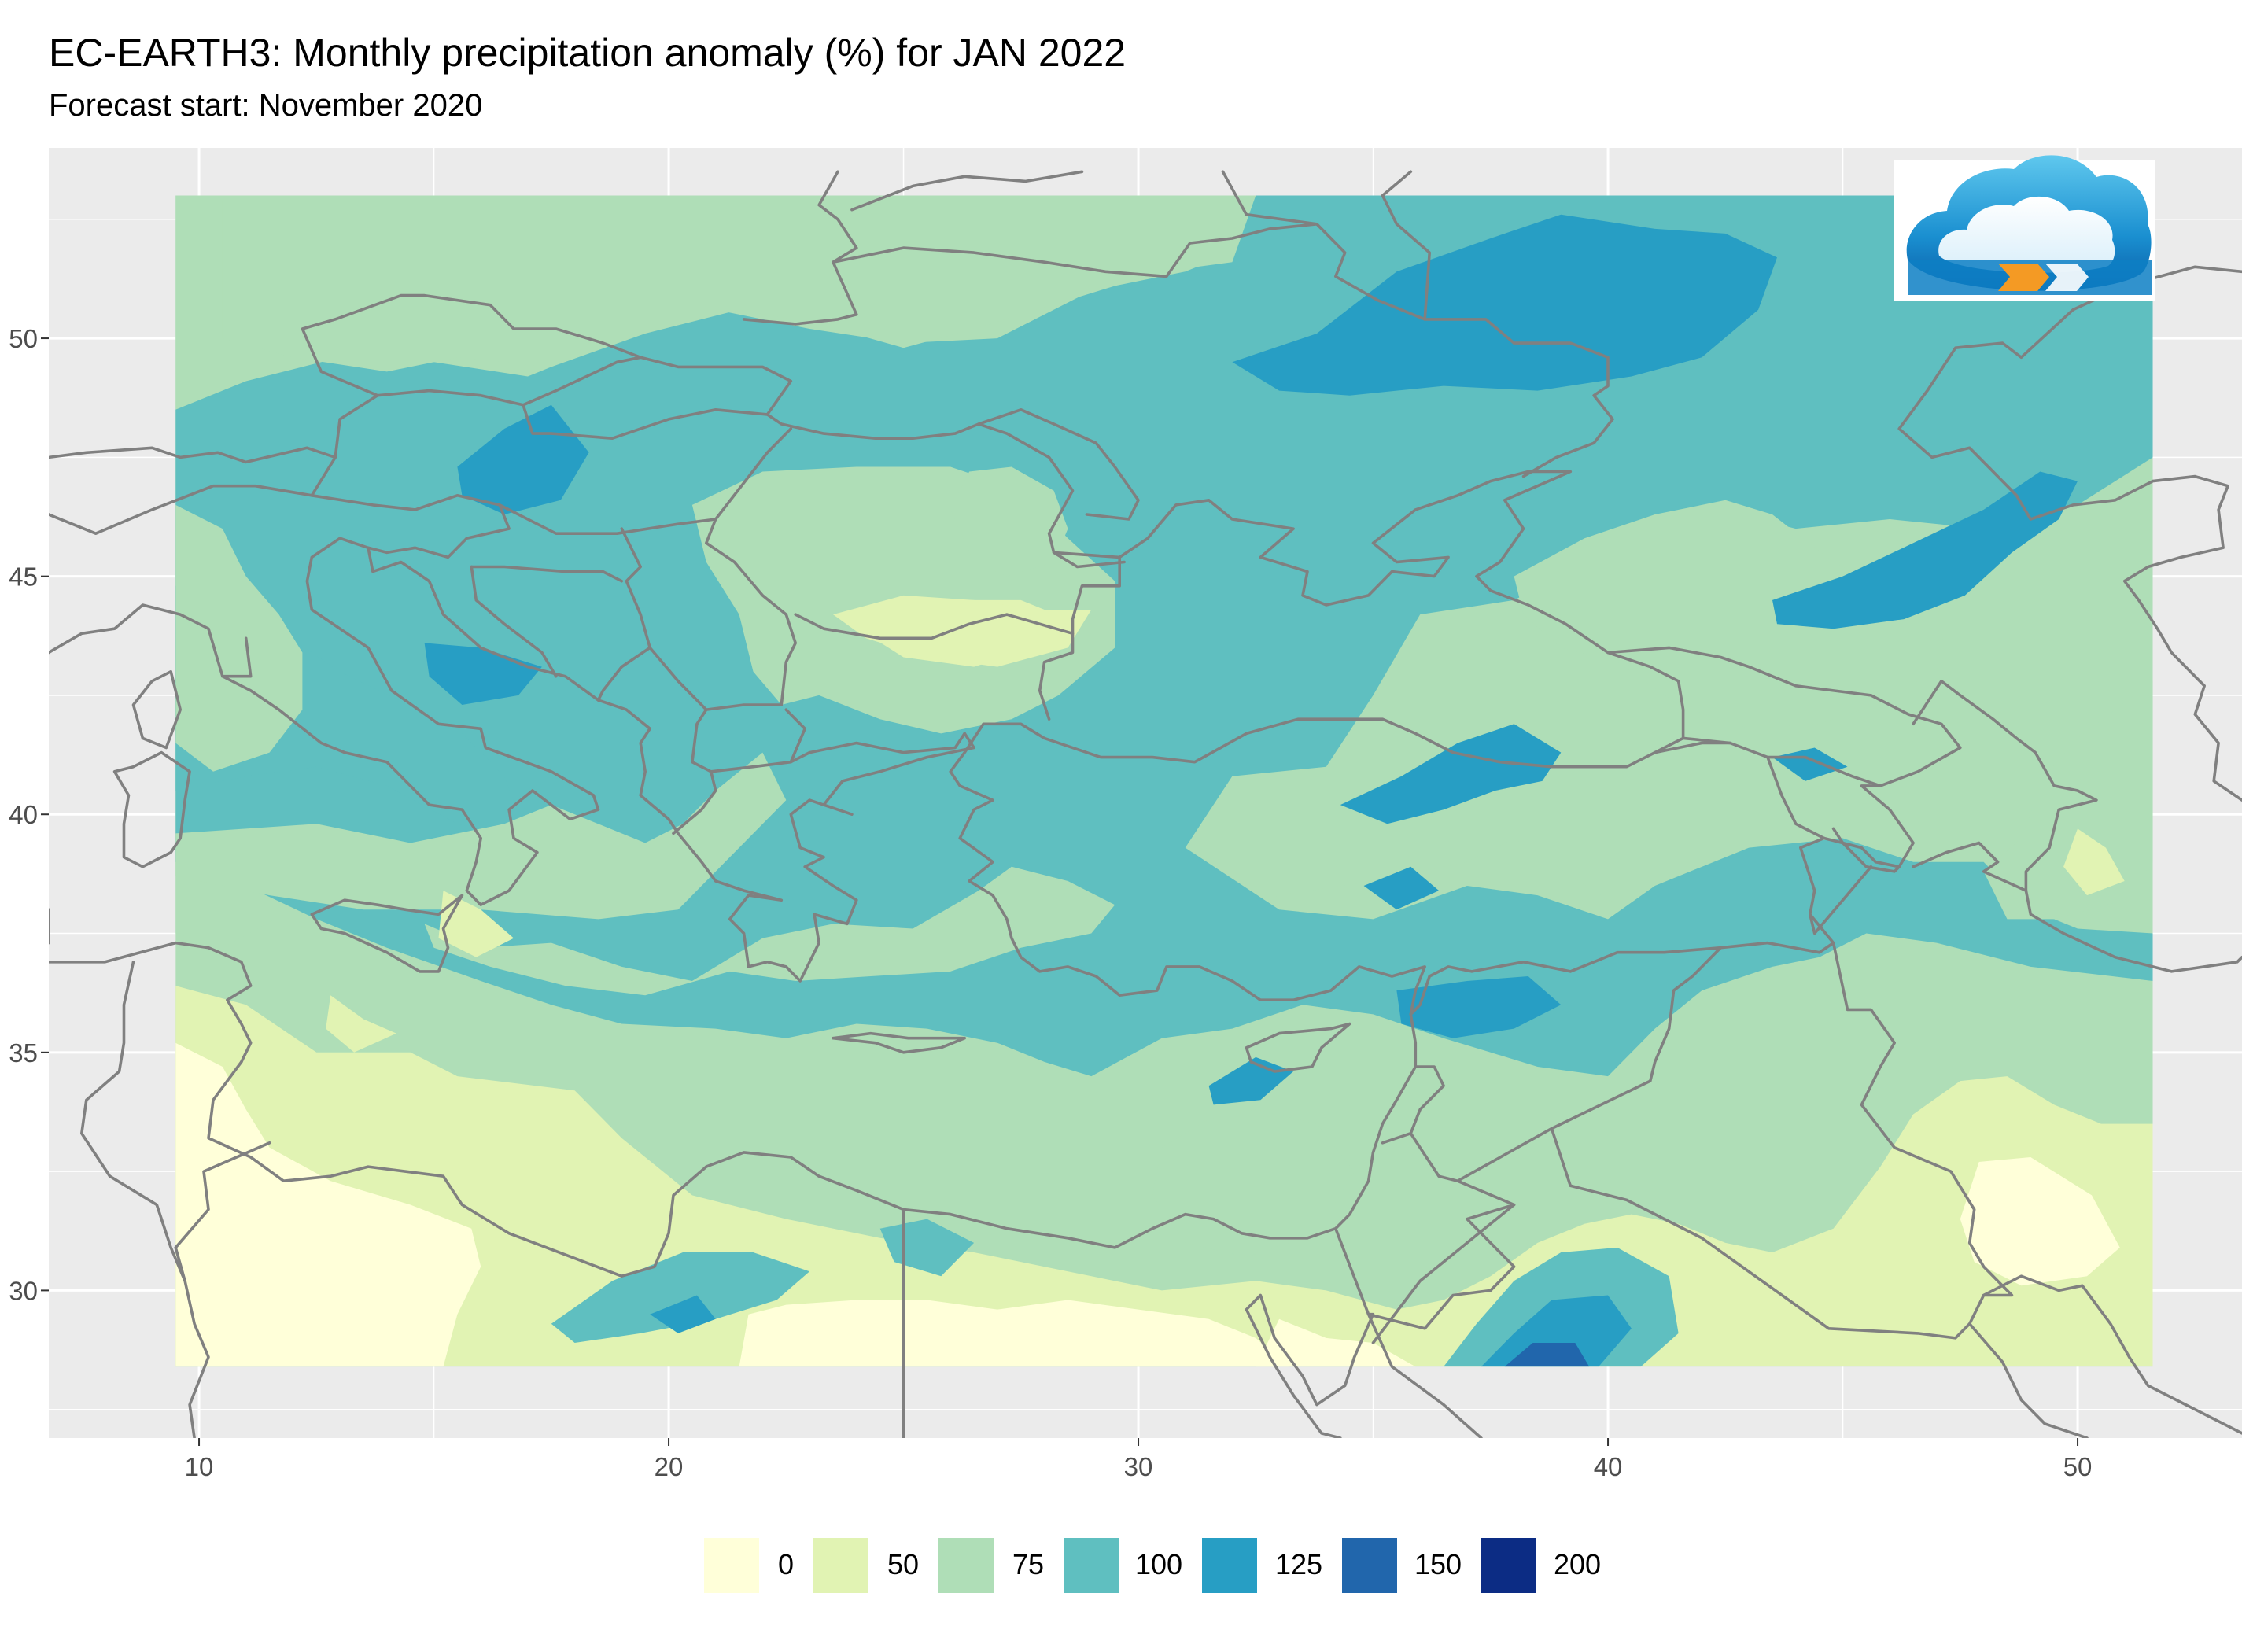 The width and height of the screenshot is (2242, 1652). What do you see at coordinates (1299, 1564) in the screenshot?
I see `legend-label: 125` at bounding box center [1299, 1564].